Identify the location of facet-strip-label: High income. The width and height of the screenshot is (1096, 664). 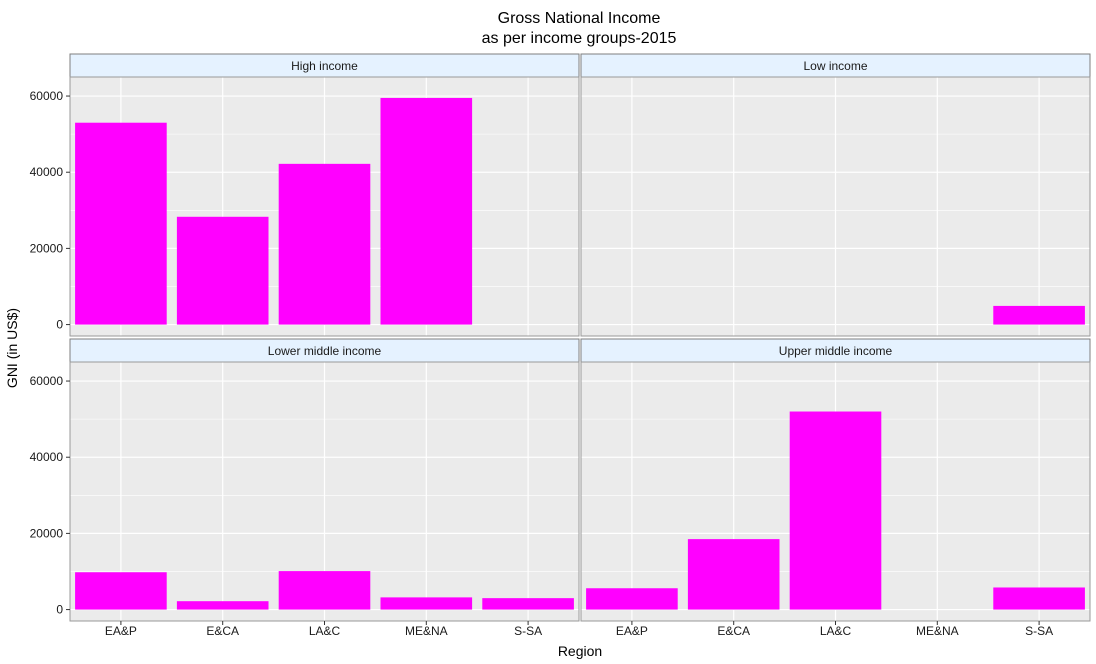
(324, 66).